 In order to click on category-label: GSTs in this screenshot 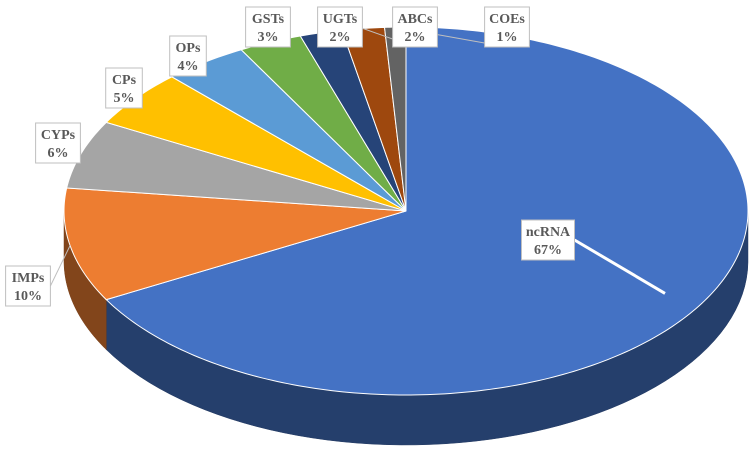, I will do `click(268, 19)`.